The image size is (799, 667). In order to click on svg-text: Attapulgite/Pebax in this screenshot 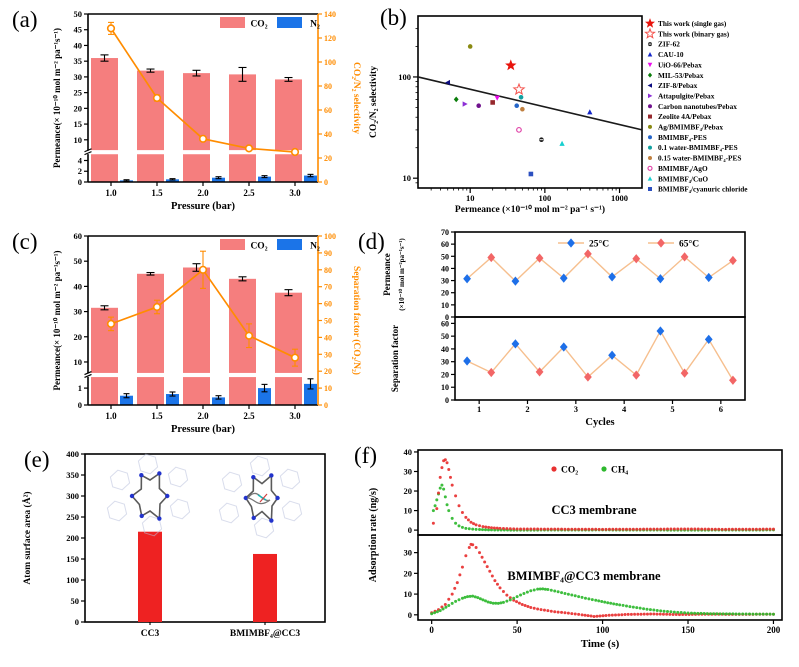, I will do `click(686, 95)`.